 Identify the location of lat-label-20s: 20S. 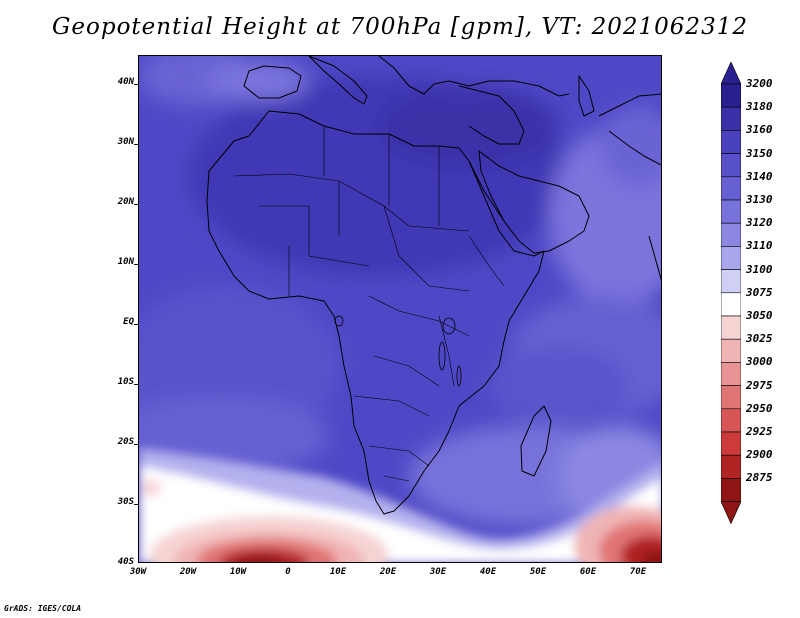
(125, 442).